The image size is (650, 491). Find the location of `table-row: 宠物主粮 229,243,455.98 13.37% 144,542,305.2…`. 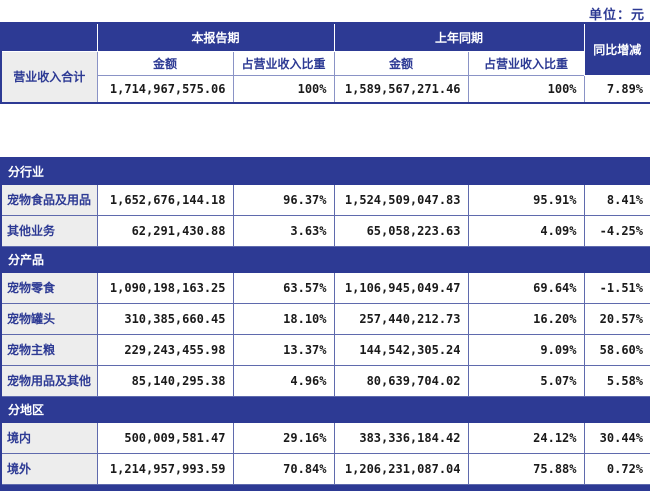

table-row: 宠物主粮 229,243,455.98 13.37% 144,542,305.2… is located at coordinates (325, 349).